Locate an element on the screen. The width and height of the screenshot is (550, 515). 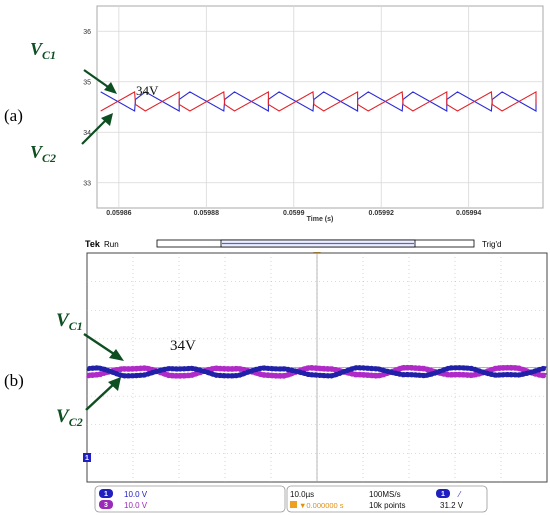
sim-x-tick-label: 0.05992 is located at coordinates (381, 213).